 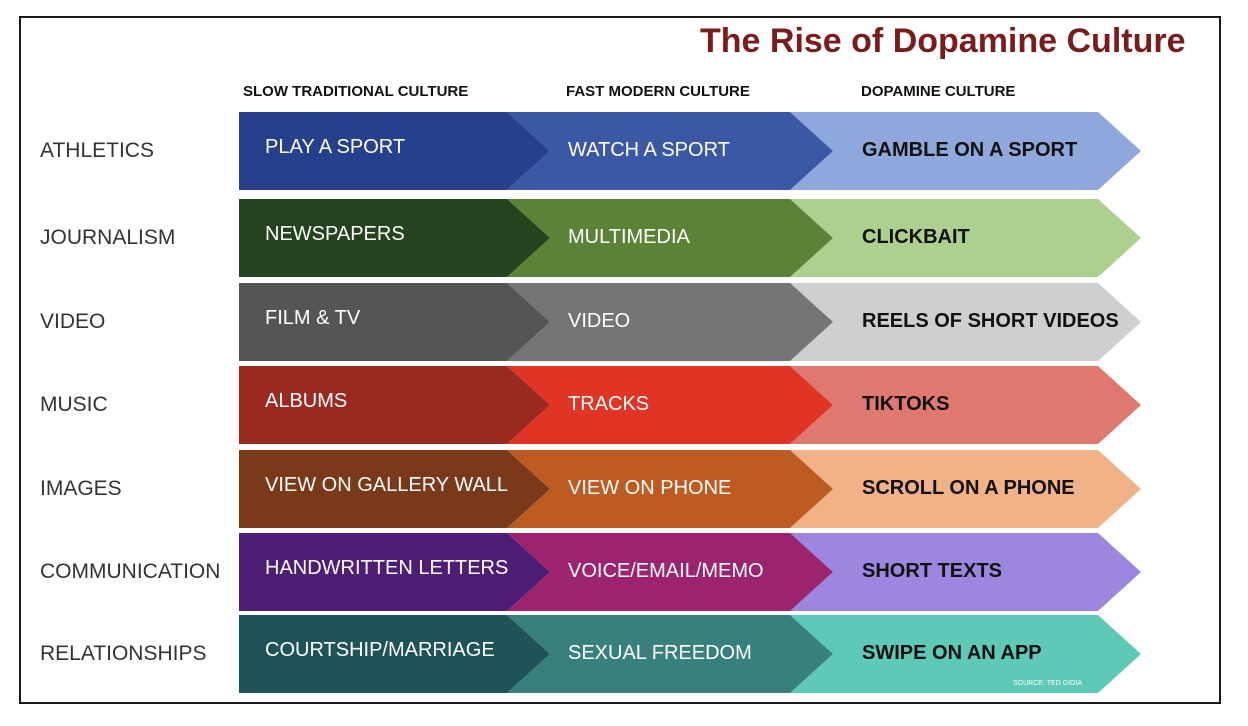 What do you see at coordinates (938, 91) in the screenshot?
I see `column-header-dopamine: DOPAMINE CULTURE` at bounding box center [938, 91].